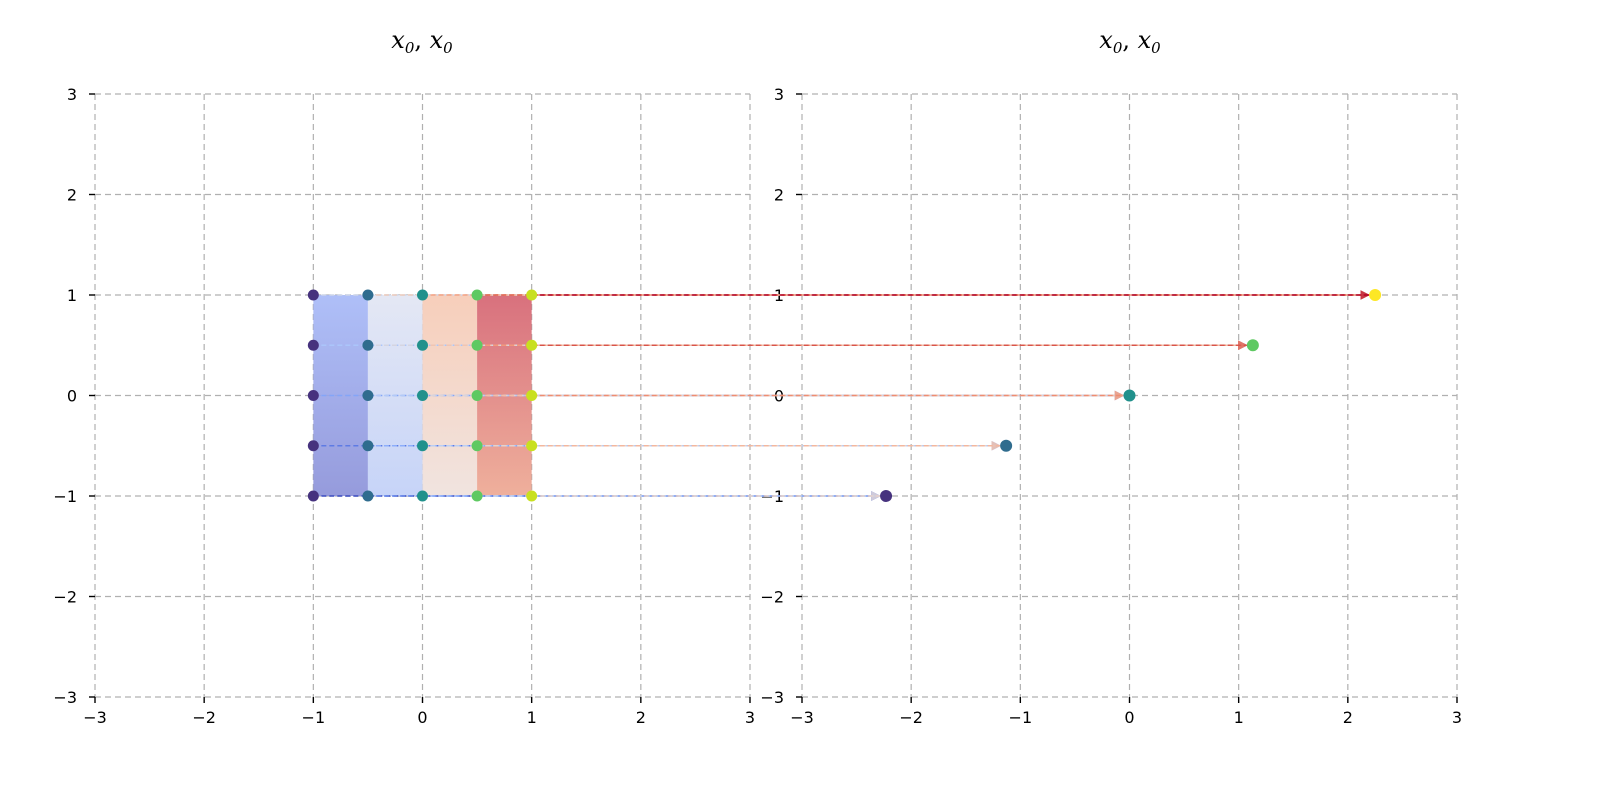 The width and height of the screenshot is (1600, 800). I want to click on right-y-tick-label: 3, so click(779, 94).